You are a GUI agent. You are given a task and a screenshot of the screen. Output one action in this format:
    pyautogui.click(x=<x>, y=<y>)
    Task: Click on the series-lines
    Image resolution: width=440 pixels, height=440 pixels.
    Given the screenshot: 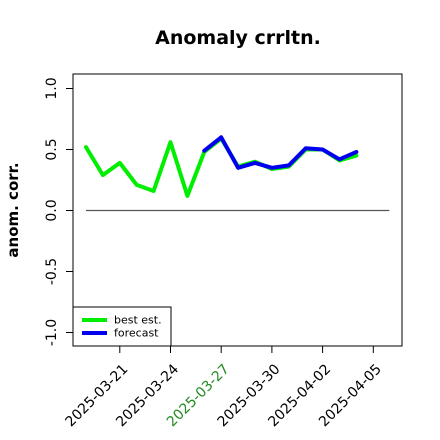 What is the action you would take?
    pyautogui.click(x=221, y=166)
    